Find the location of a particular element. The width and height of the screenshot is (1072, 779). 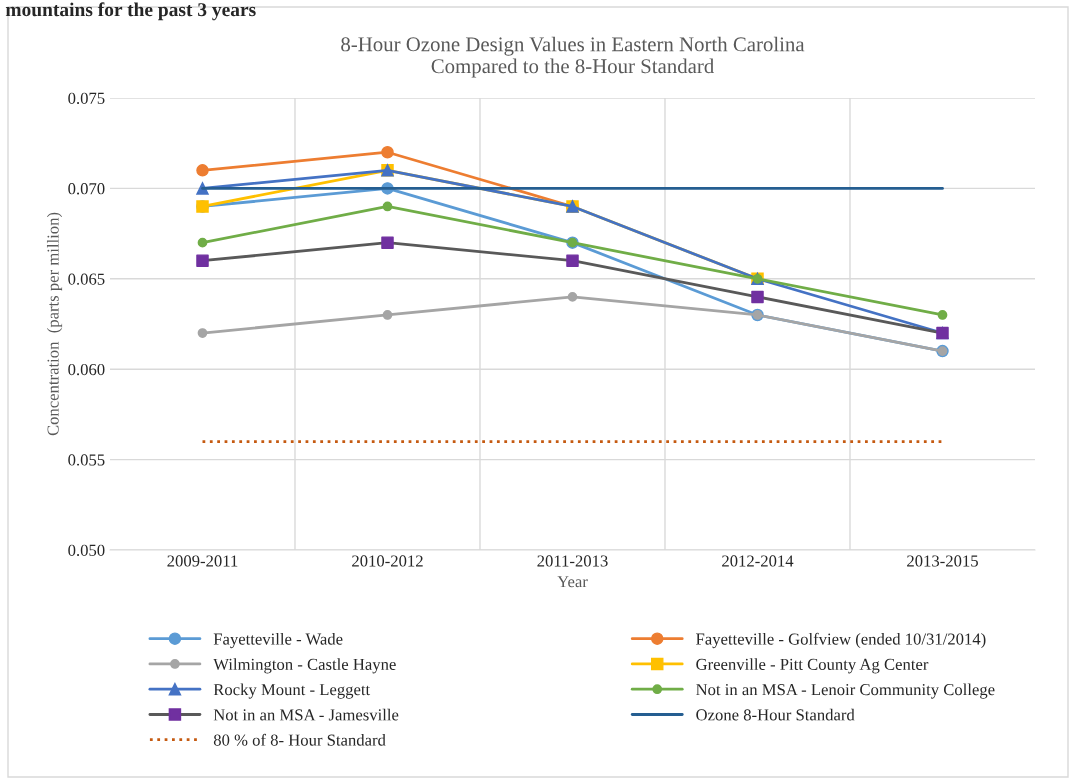

legend-label: Greenville - Pitt County Ag Center is located at coordinates (812, 666).